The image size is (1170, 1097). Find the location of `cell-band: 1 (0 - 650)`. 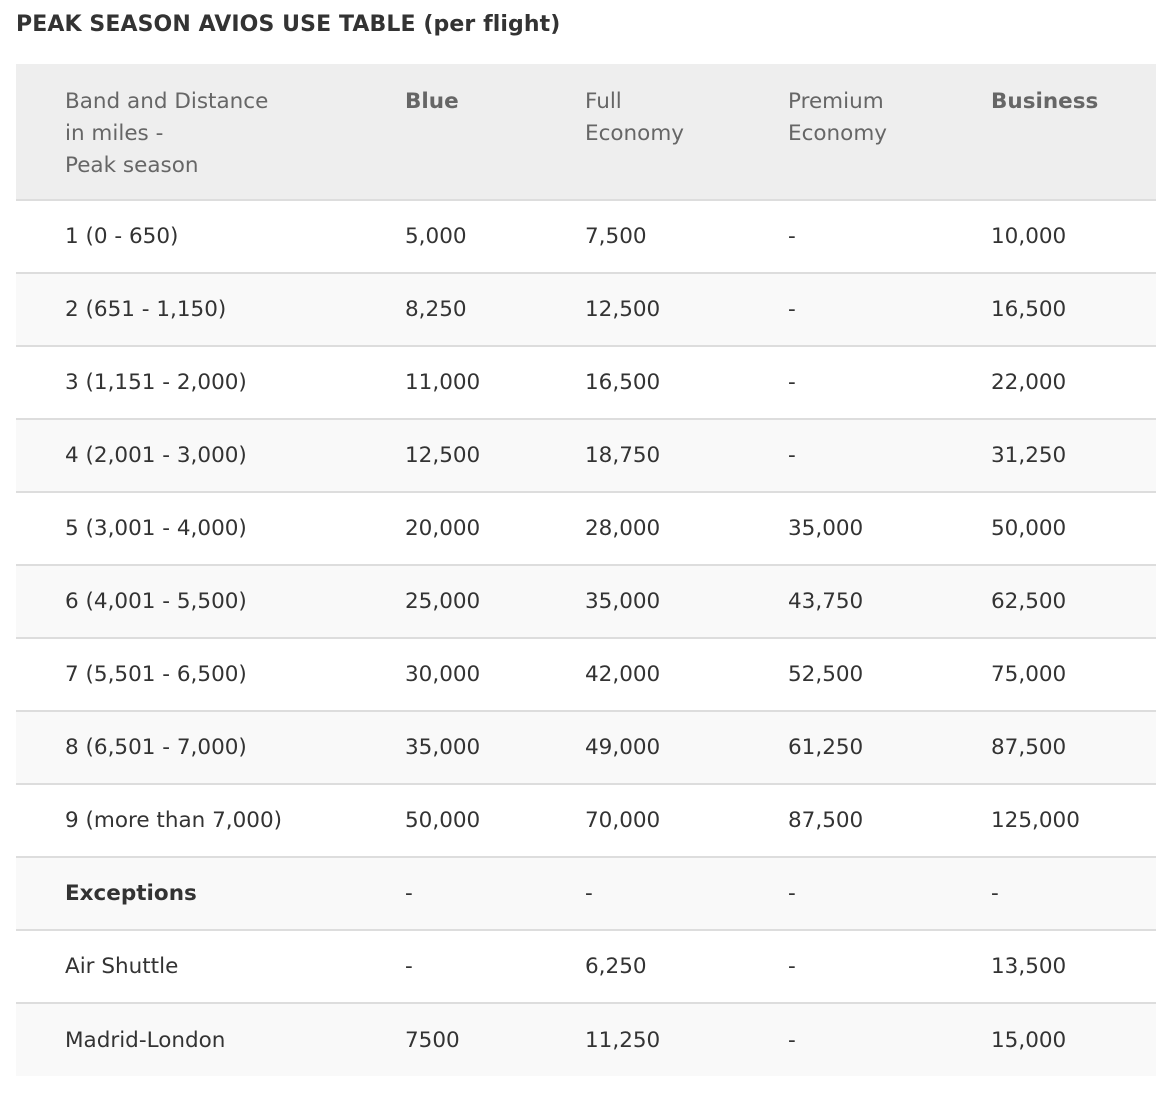

cell-band: 1 (0 - 650) is located at coordinates (122, 236).